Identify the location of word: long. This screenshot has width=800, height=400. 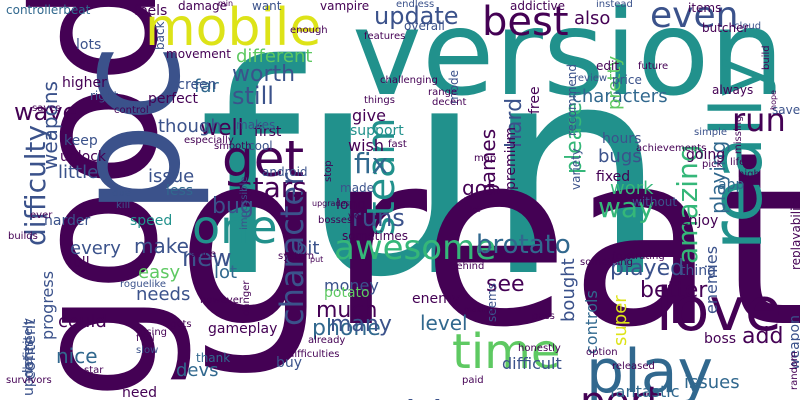
(351, 205).